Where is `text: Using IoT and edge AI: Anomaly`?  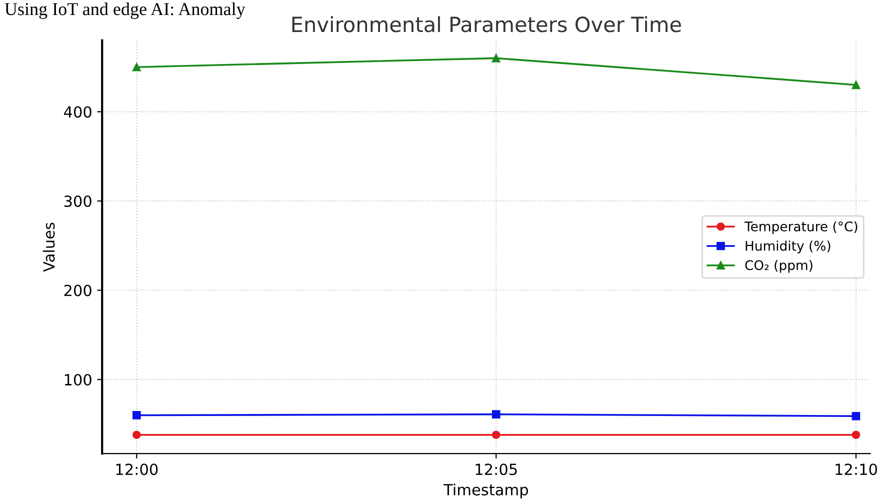 text: Using IoT and edge AI: Anomaly is located at coordinates (125, 10).